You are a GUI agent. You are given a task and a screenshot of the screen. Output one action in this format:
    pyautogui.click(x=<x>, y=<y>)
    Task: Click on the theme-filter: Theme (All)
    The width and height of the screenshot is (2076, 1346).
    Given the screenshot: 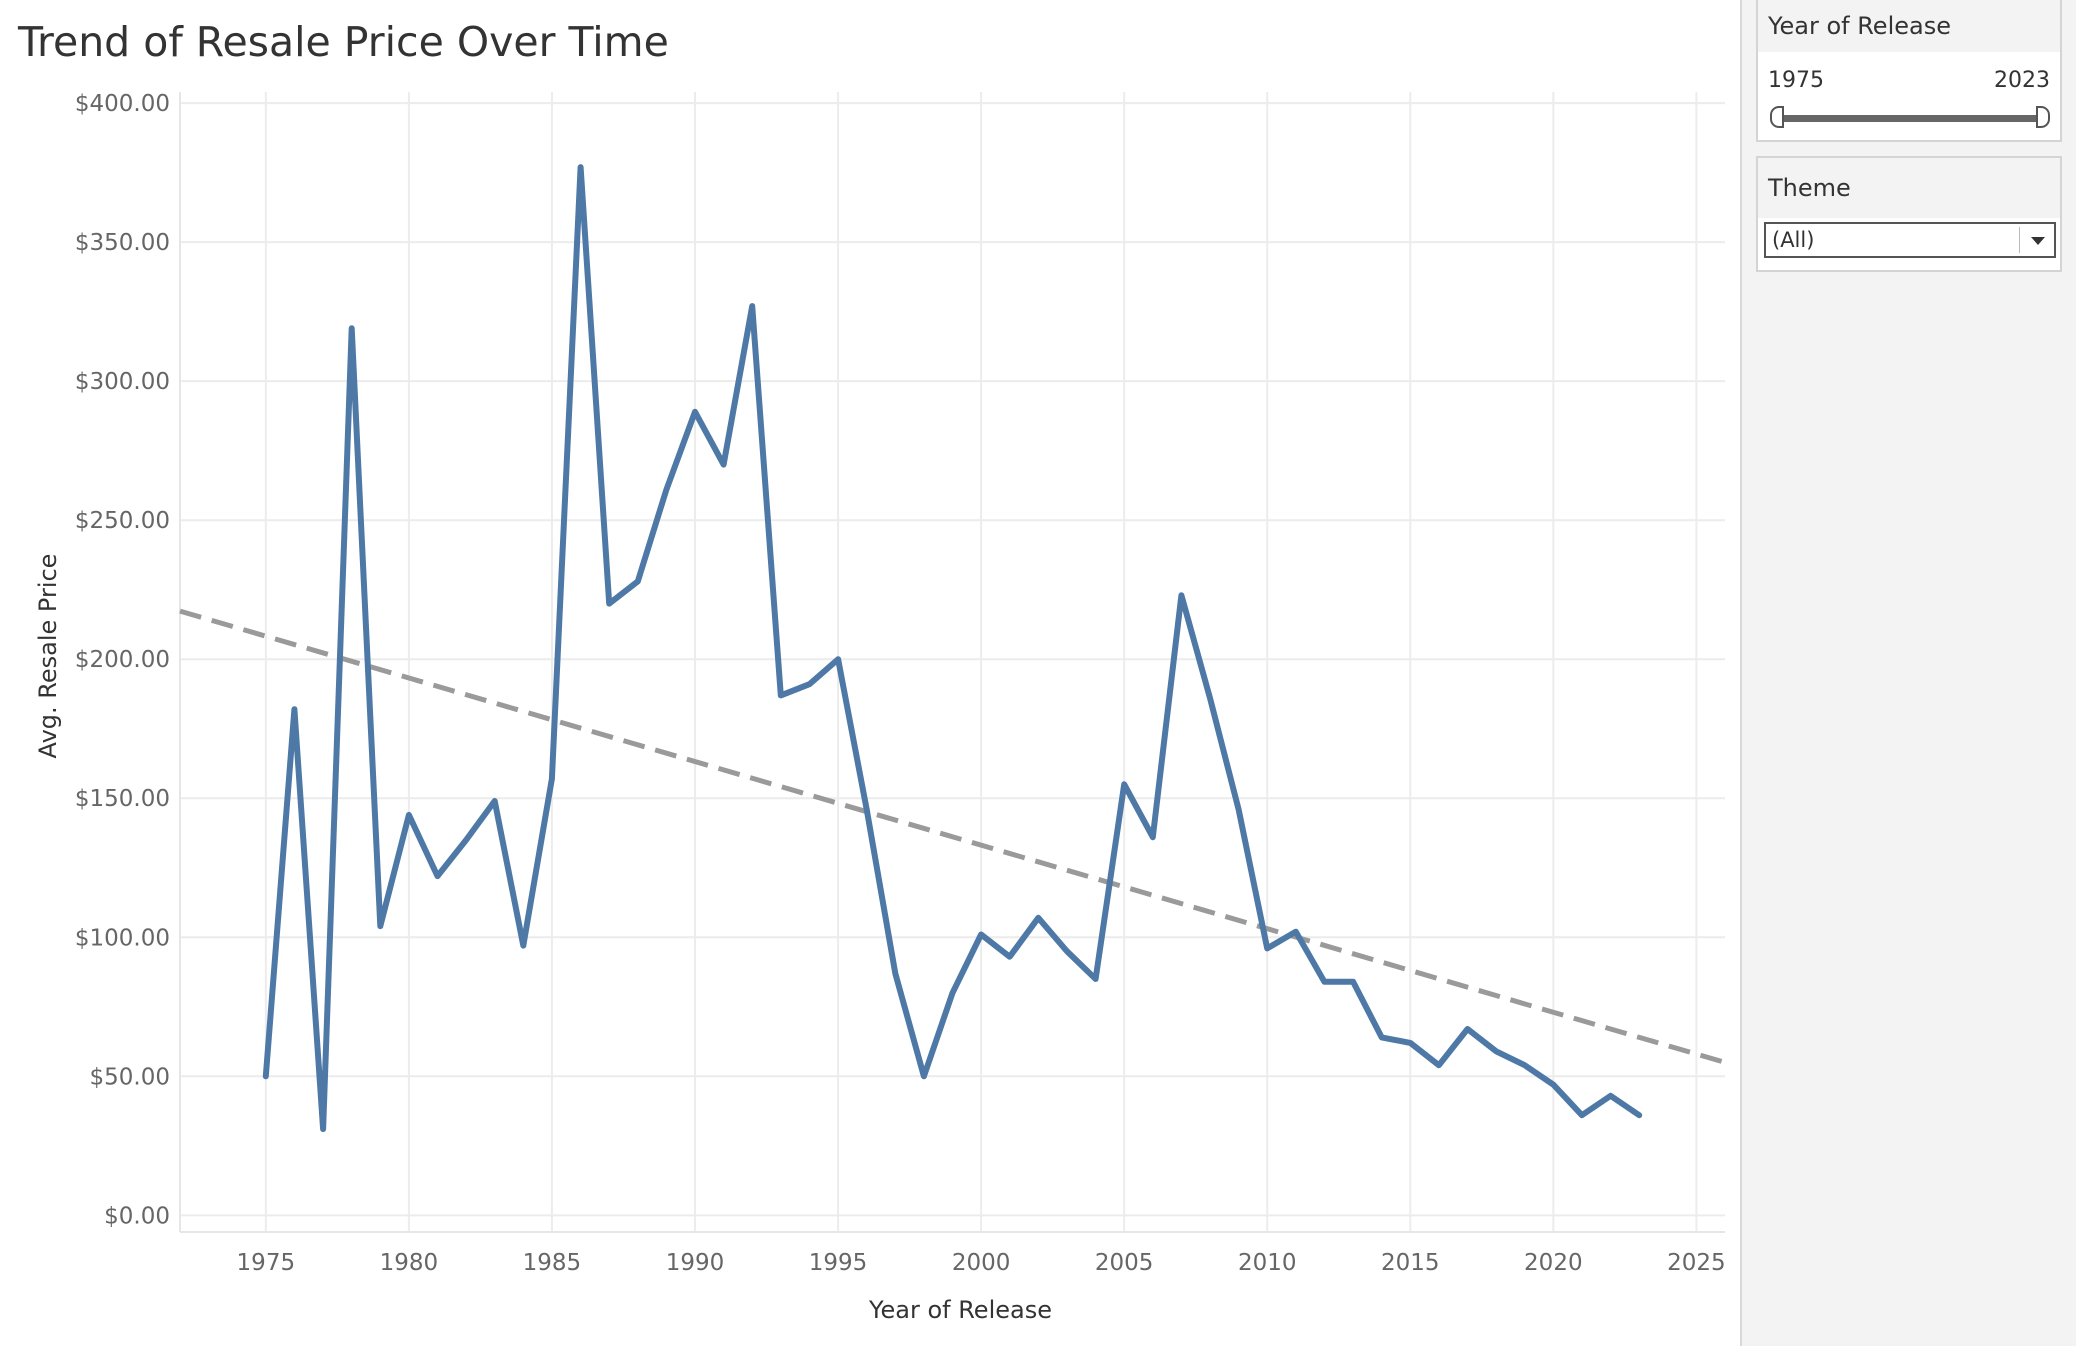 What is the action you would take?
    pyautogui.click(x=1909, y=214)
    